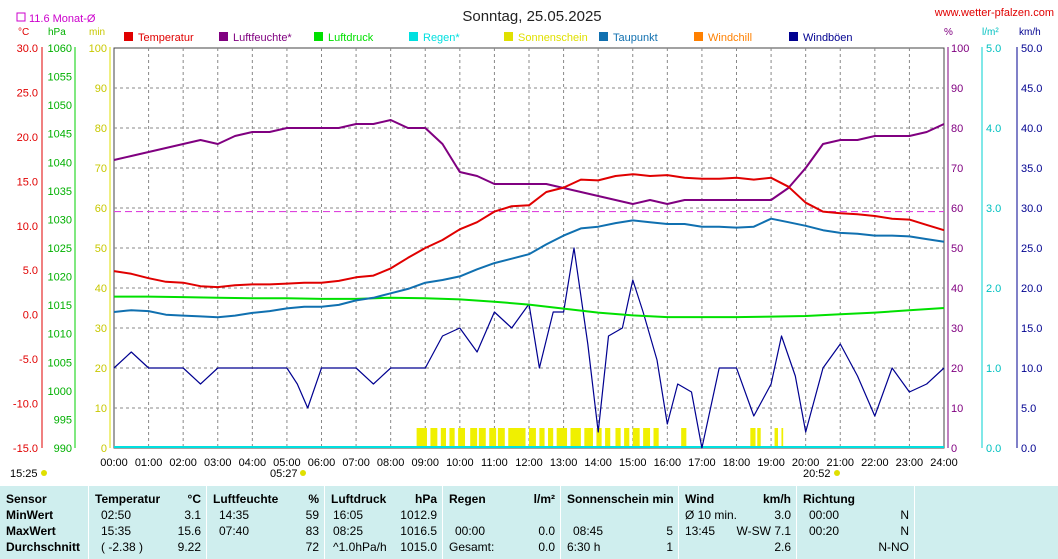 Image resolution: width=1058 pixels, height=559 pixels. I want to click on humidity-tick-label: 50, so click(957, 249).